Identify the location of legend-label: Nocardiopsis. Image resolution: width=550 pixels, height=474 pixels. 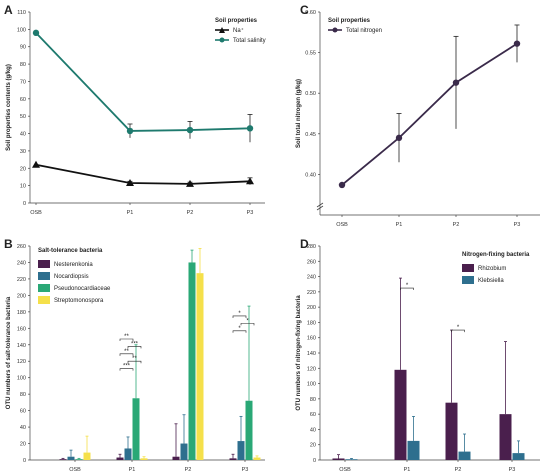
(71, 277).